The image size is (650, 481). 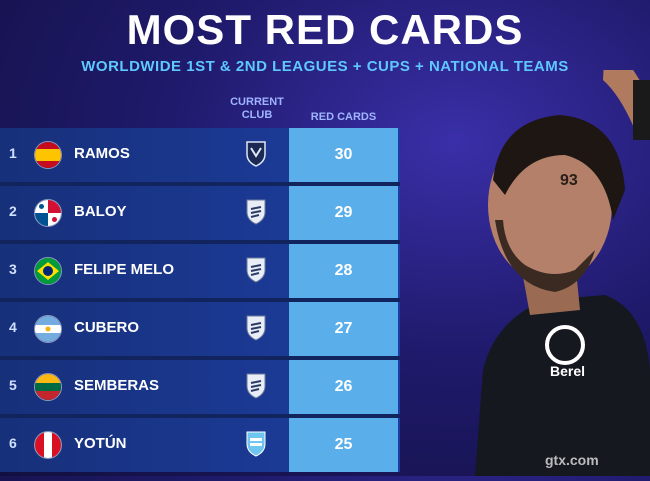 I want to click on red-cards-count: 30, so click(x=343, y=155).